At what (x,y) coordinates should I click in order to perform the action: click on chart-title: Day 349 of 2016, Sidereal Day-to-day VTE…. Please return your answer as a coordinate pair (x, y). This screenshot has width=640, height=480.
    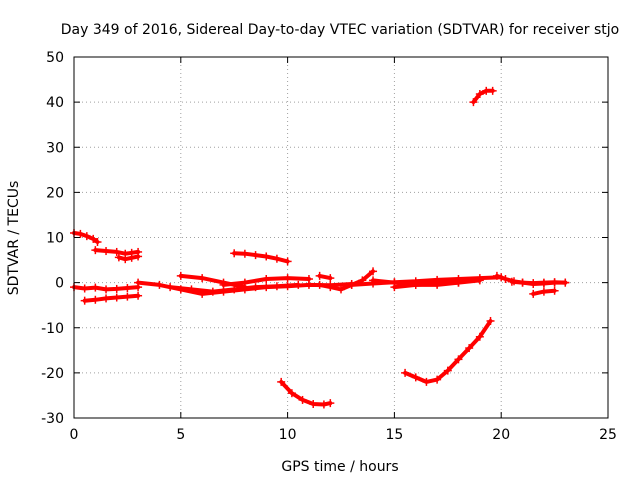
    Looking at the image, I should click on (340, 30).